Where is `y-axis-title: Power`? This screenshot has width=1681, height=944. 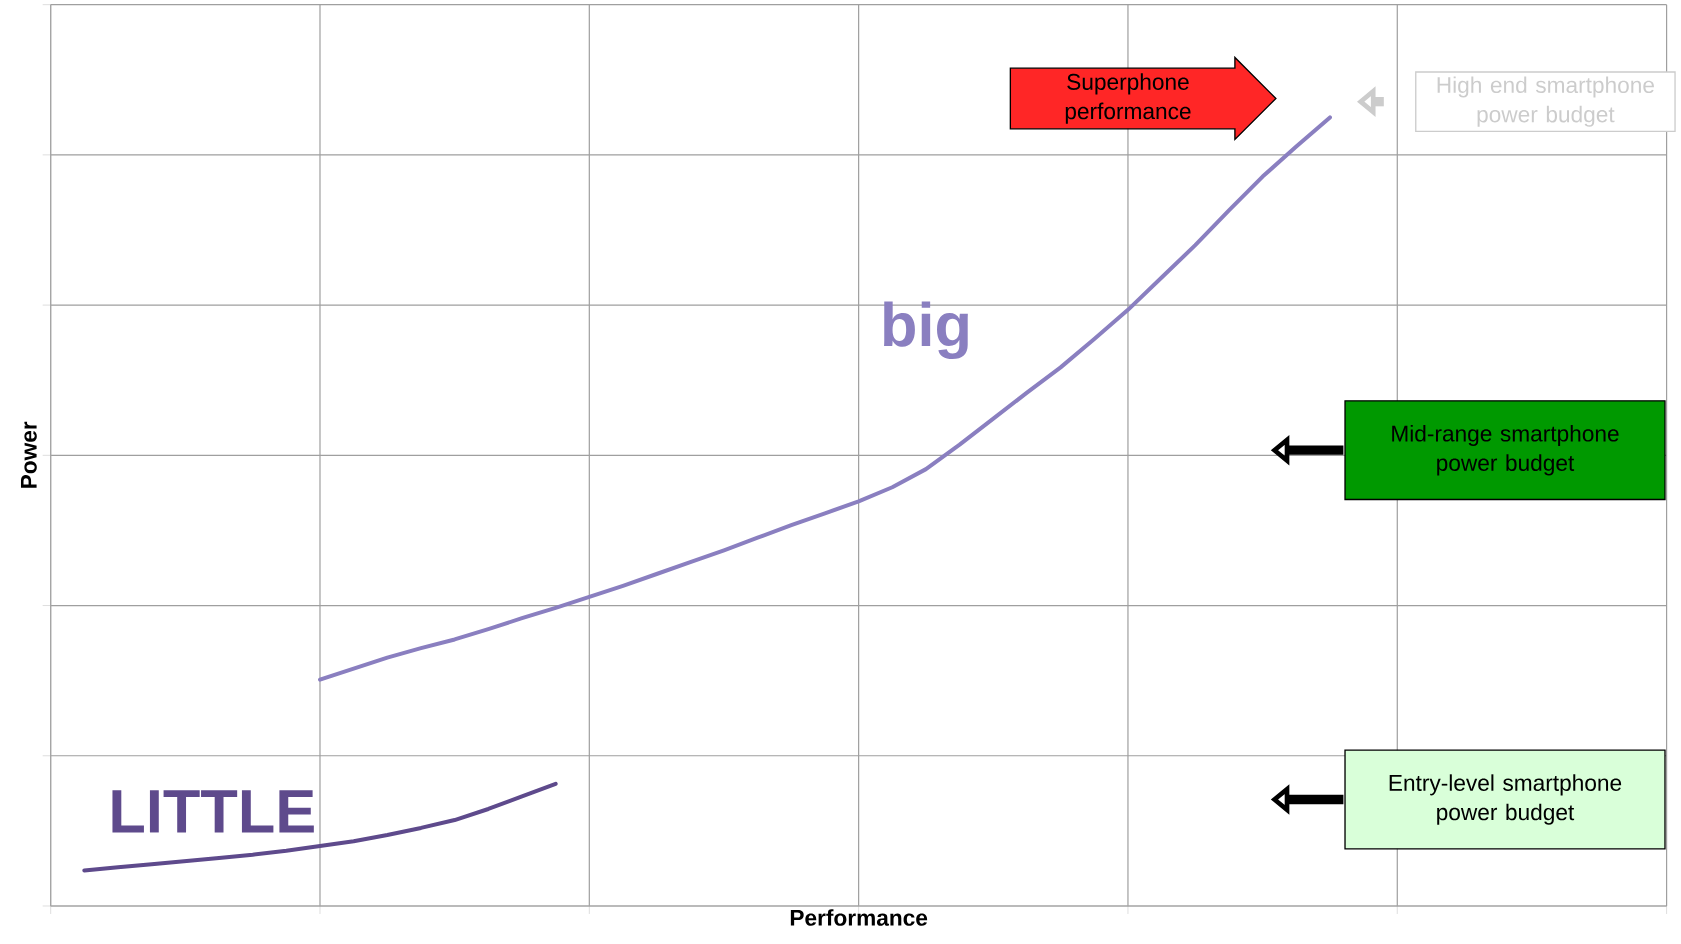
y-axis-title: Power is located at coordinates (28, 454).